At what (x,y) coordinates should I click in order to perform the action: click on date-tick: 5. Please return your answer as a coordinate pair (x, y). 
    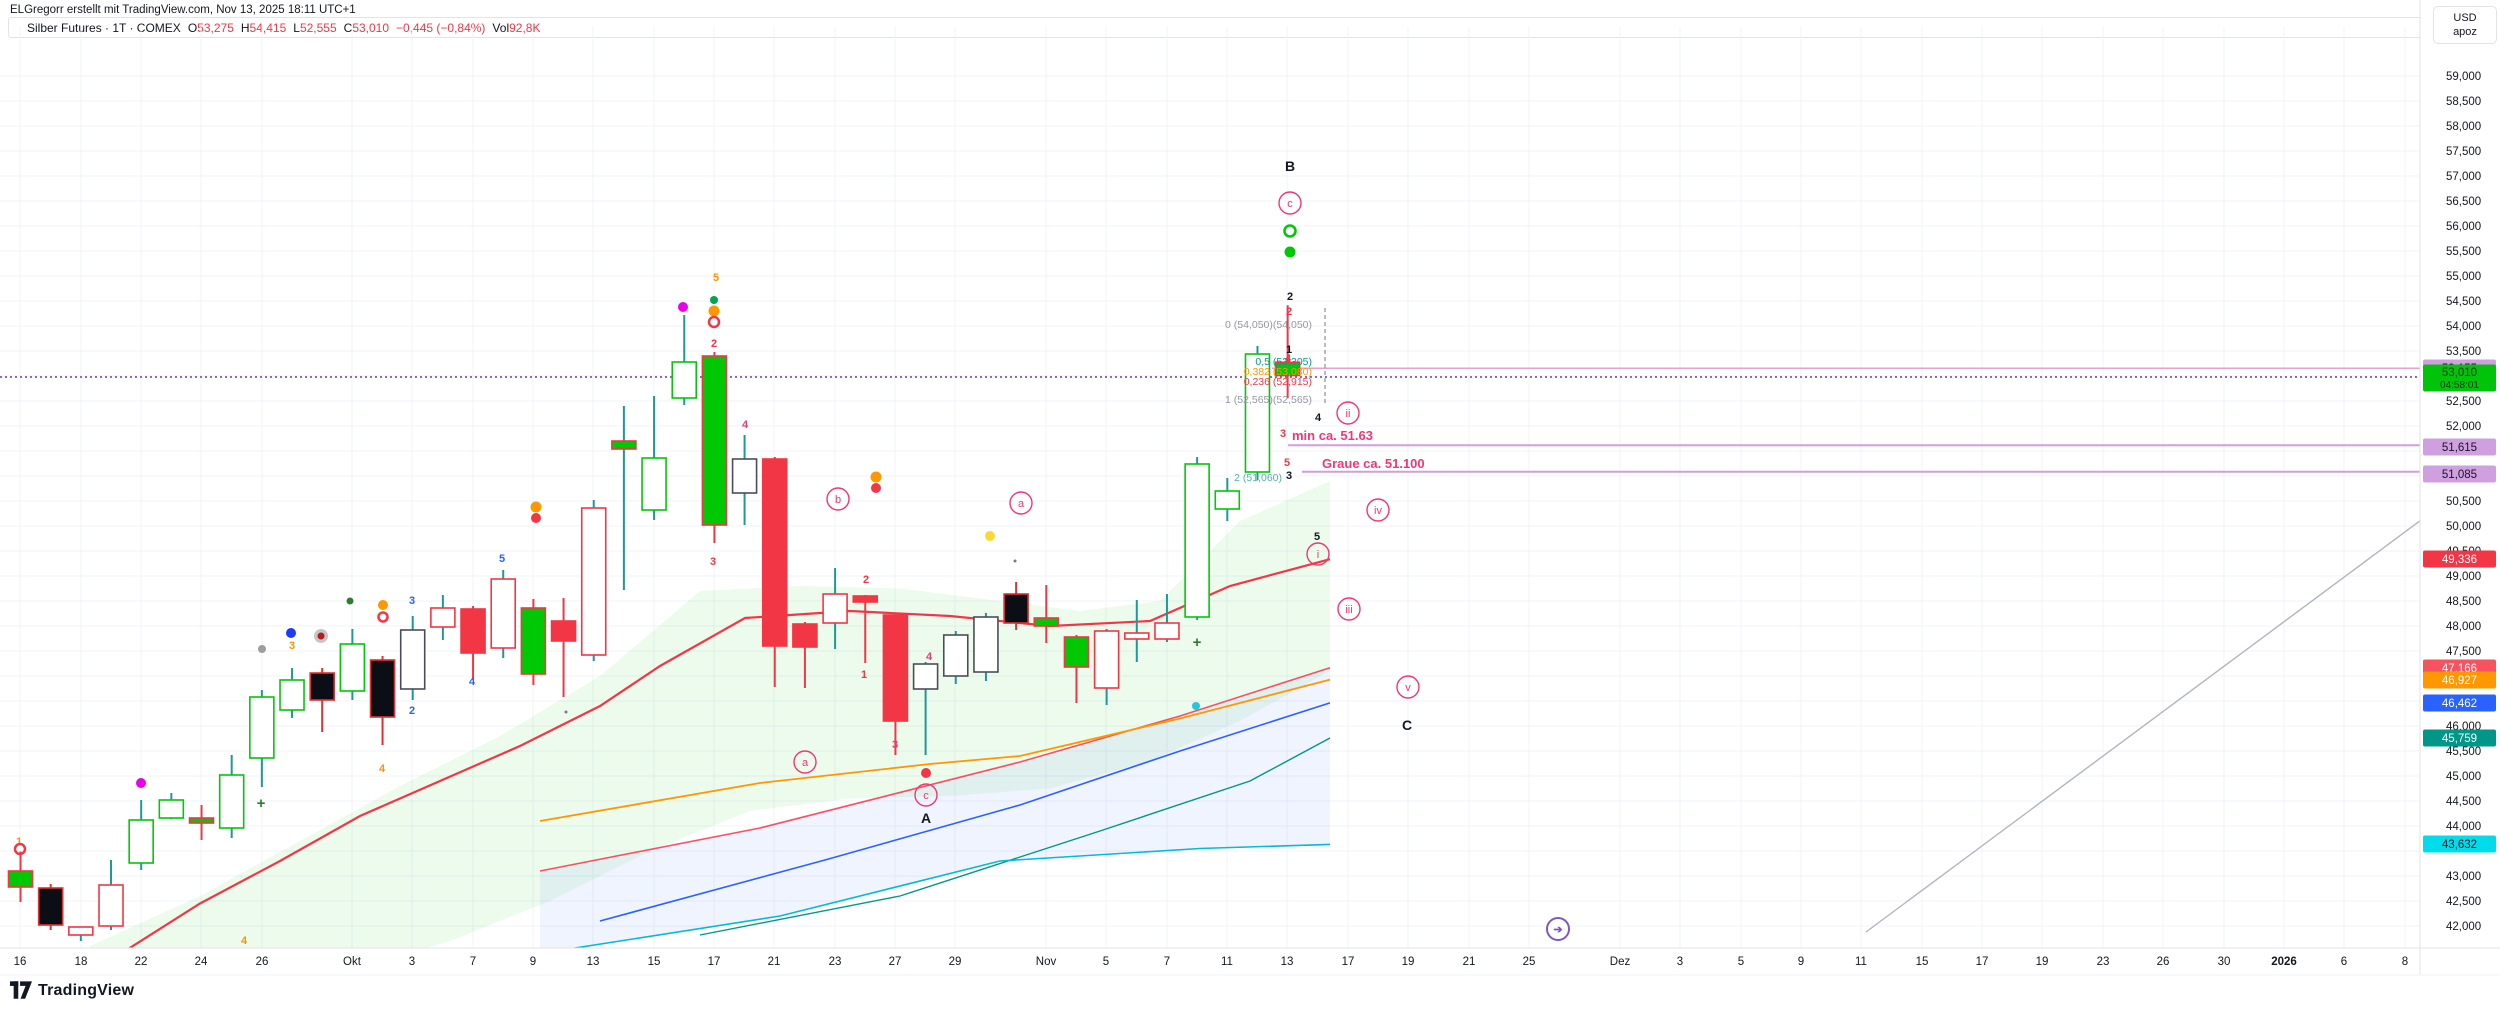
    Looking at the image, I should click on (1741, 962).